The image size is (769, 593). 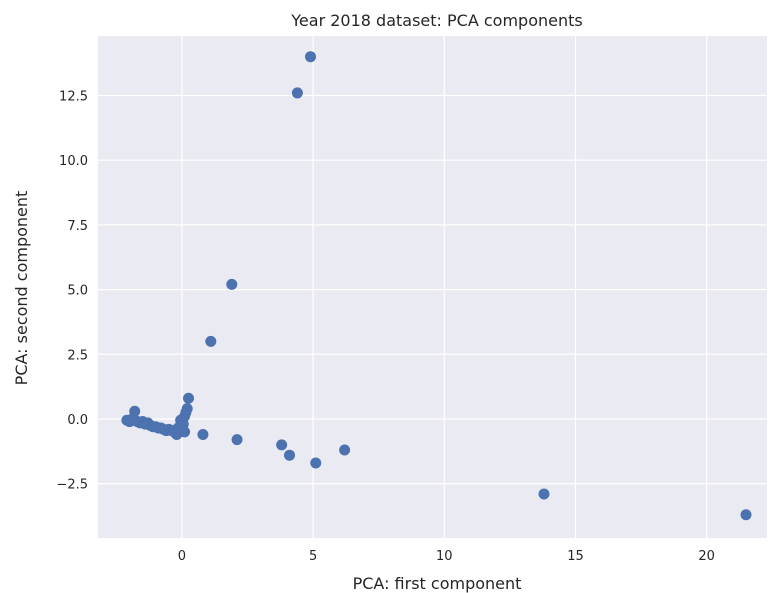 I want to click on y-tick-label: 10.0, so click(x=73, y=161).